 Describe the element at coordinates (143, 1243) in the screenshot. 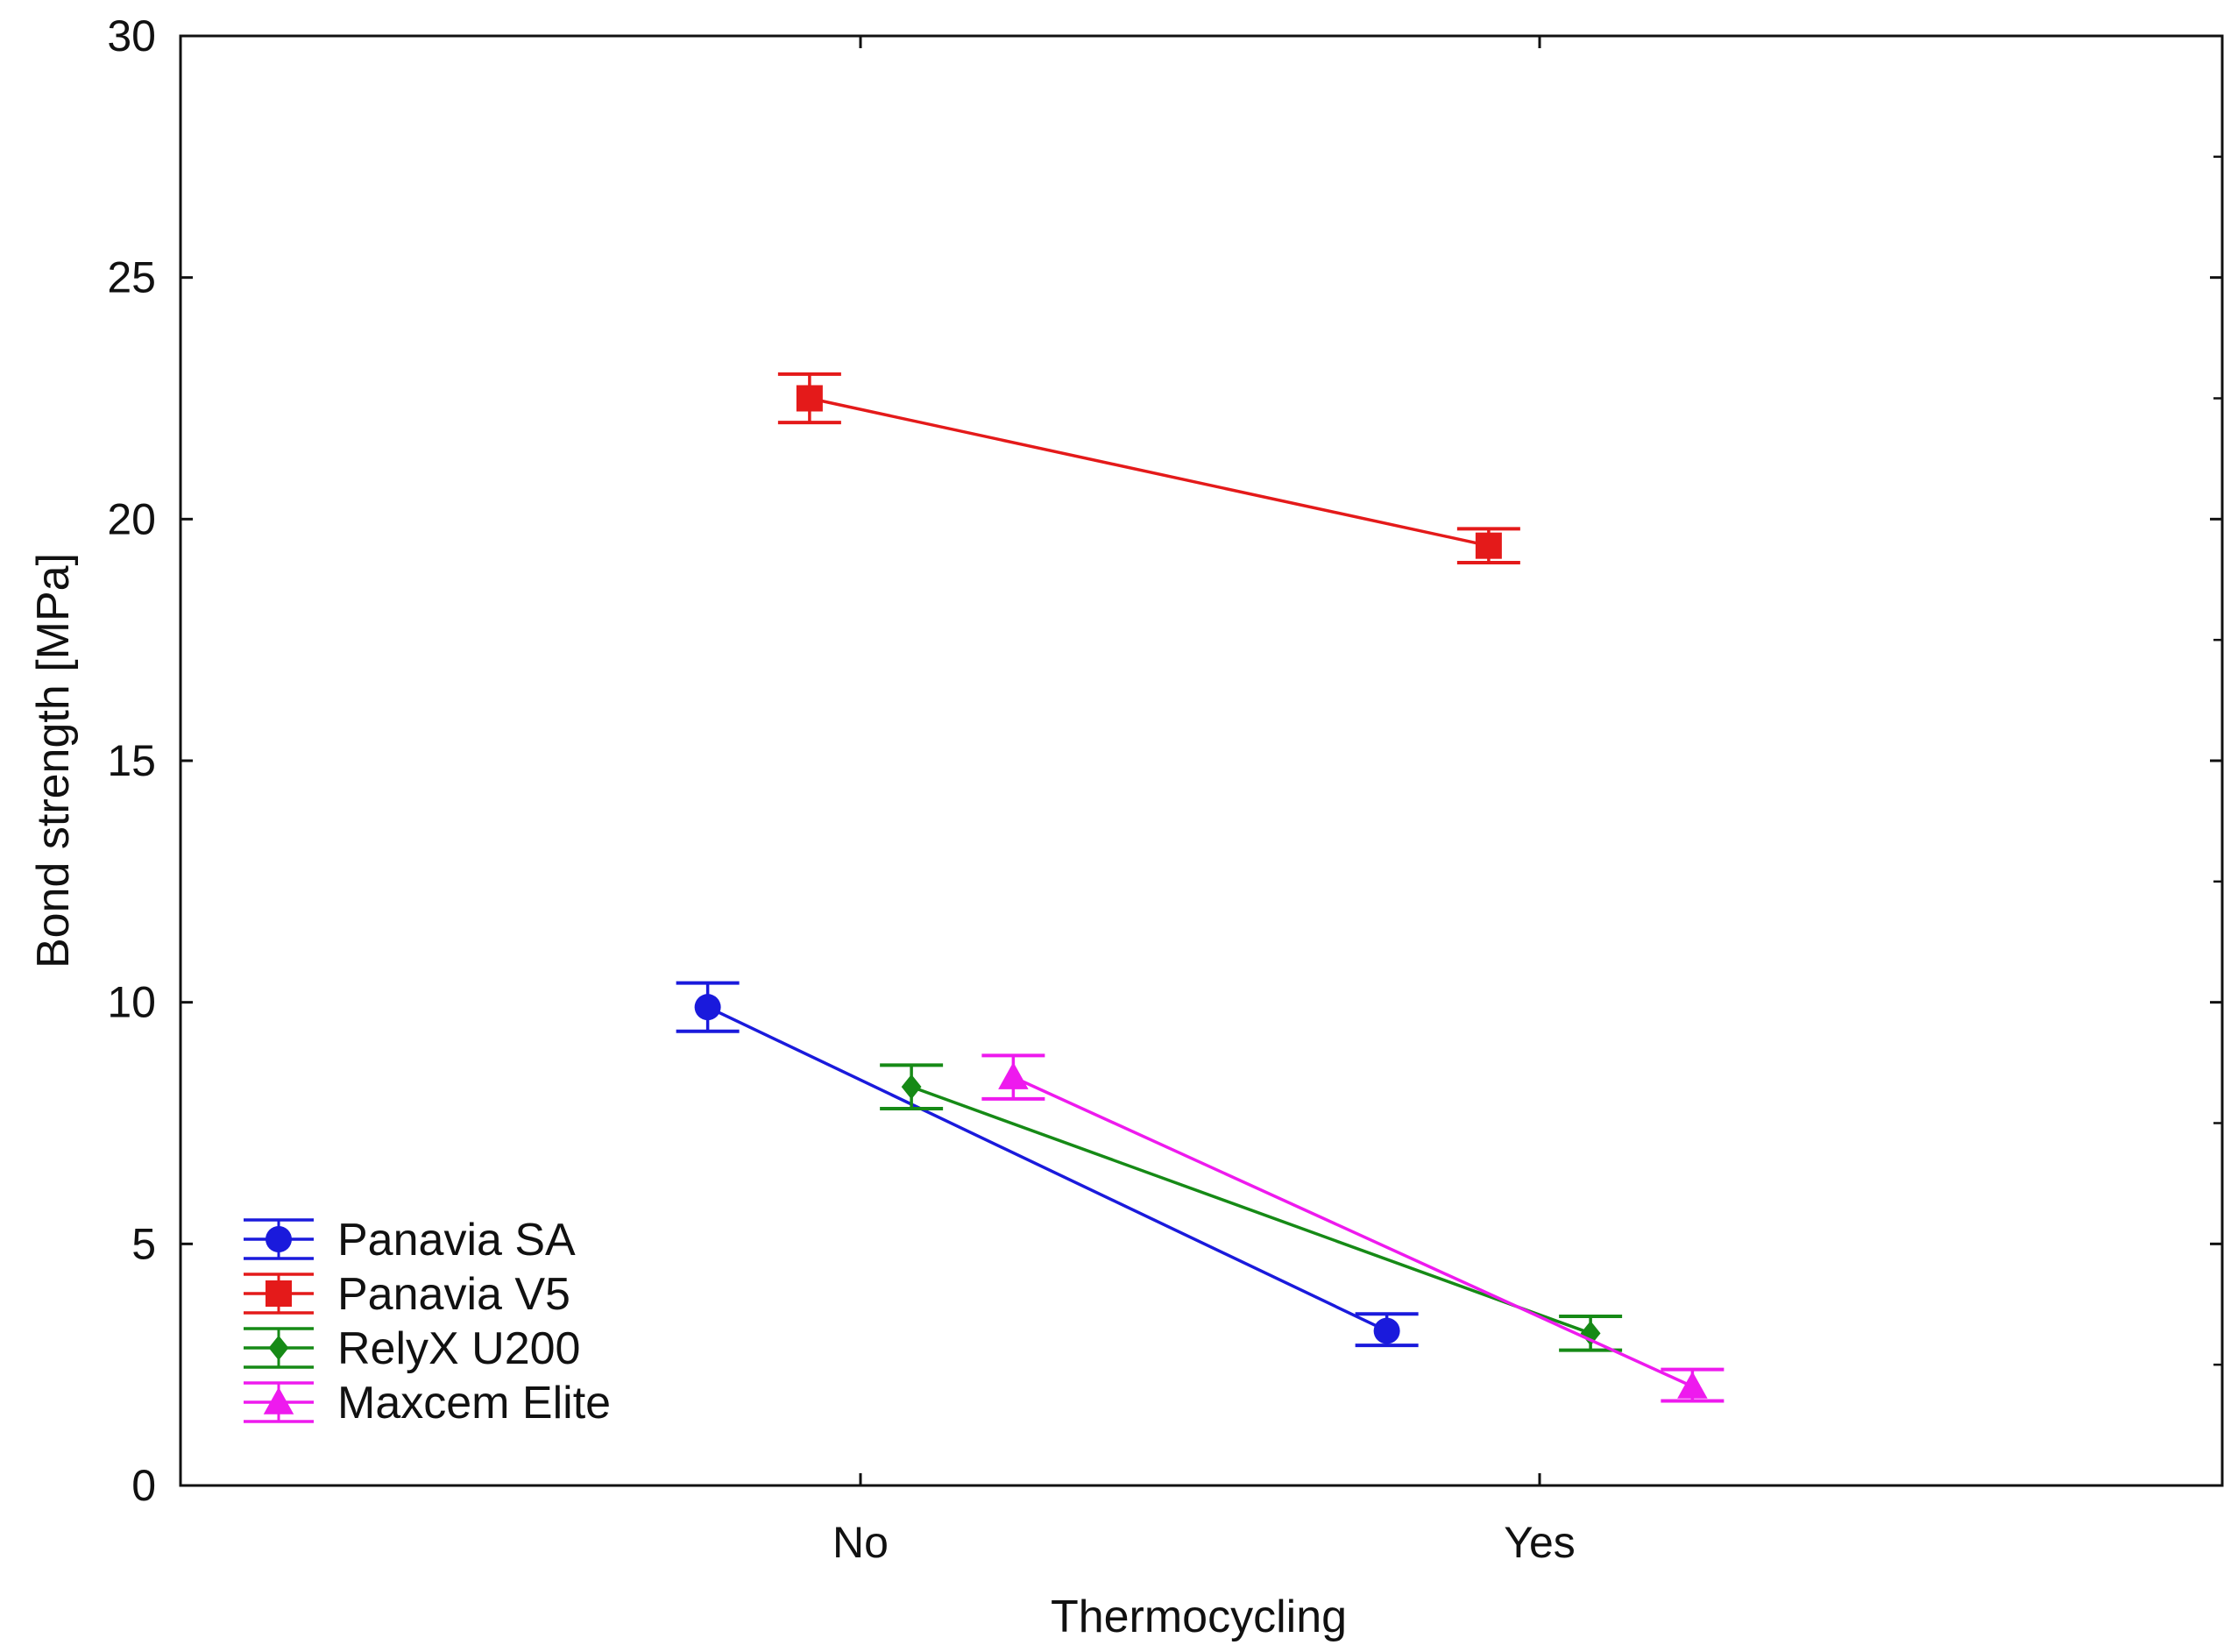

I see `y-tick-label: 5` at that location.